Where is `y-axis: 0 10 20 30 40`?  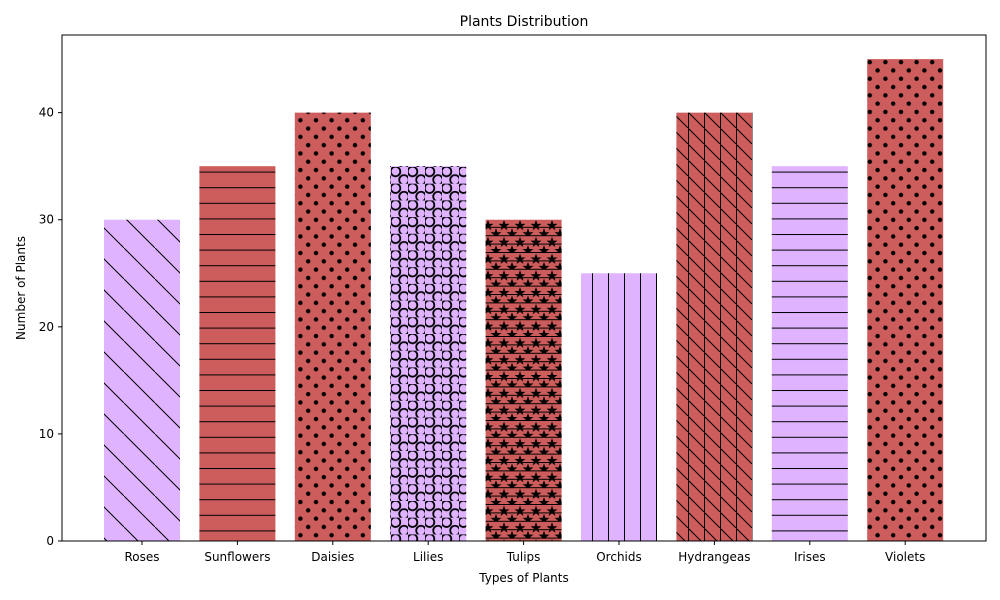 y-axis: 0 10 20 30 40 is located at coordinates (50, 327).